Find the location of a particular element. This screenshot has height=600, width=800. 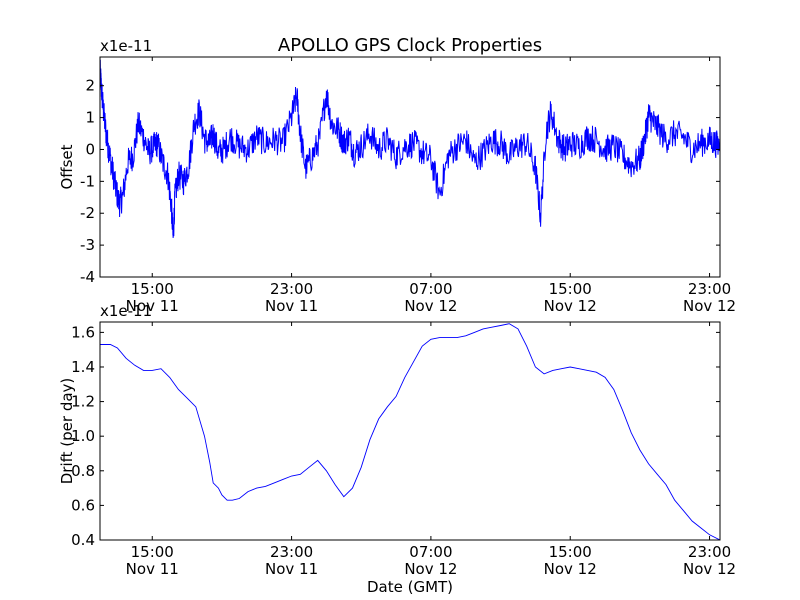

y-tick-label: 1.6 is located at coordinates (83, 332).